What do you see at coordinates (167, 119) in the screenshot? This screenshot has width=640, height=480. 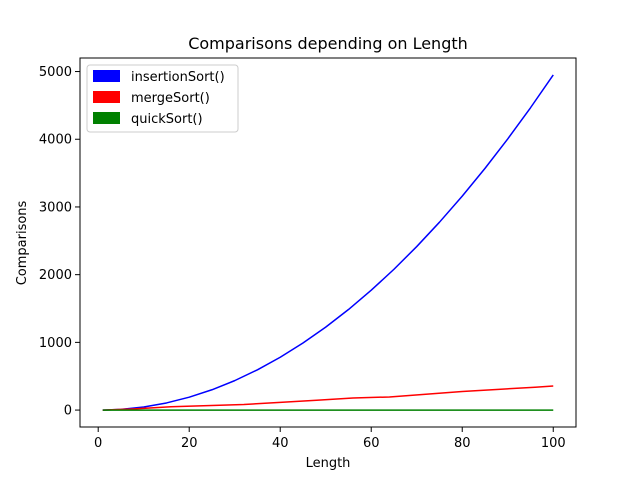 I see `legend-label: quickSort()` at bounding box center [167, 119].